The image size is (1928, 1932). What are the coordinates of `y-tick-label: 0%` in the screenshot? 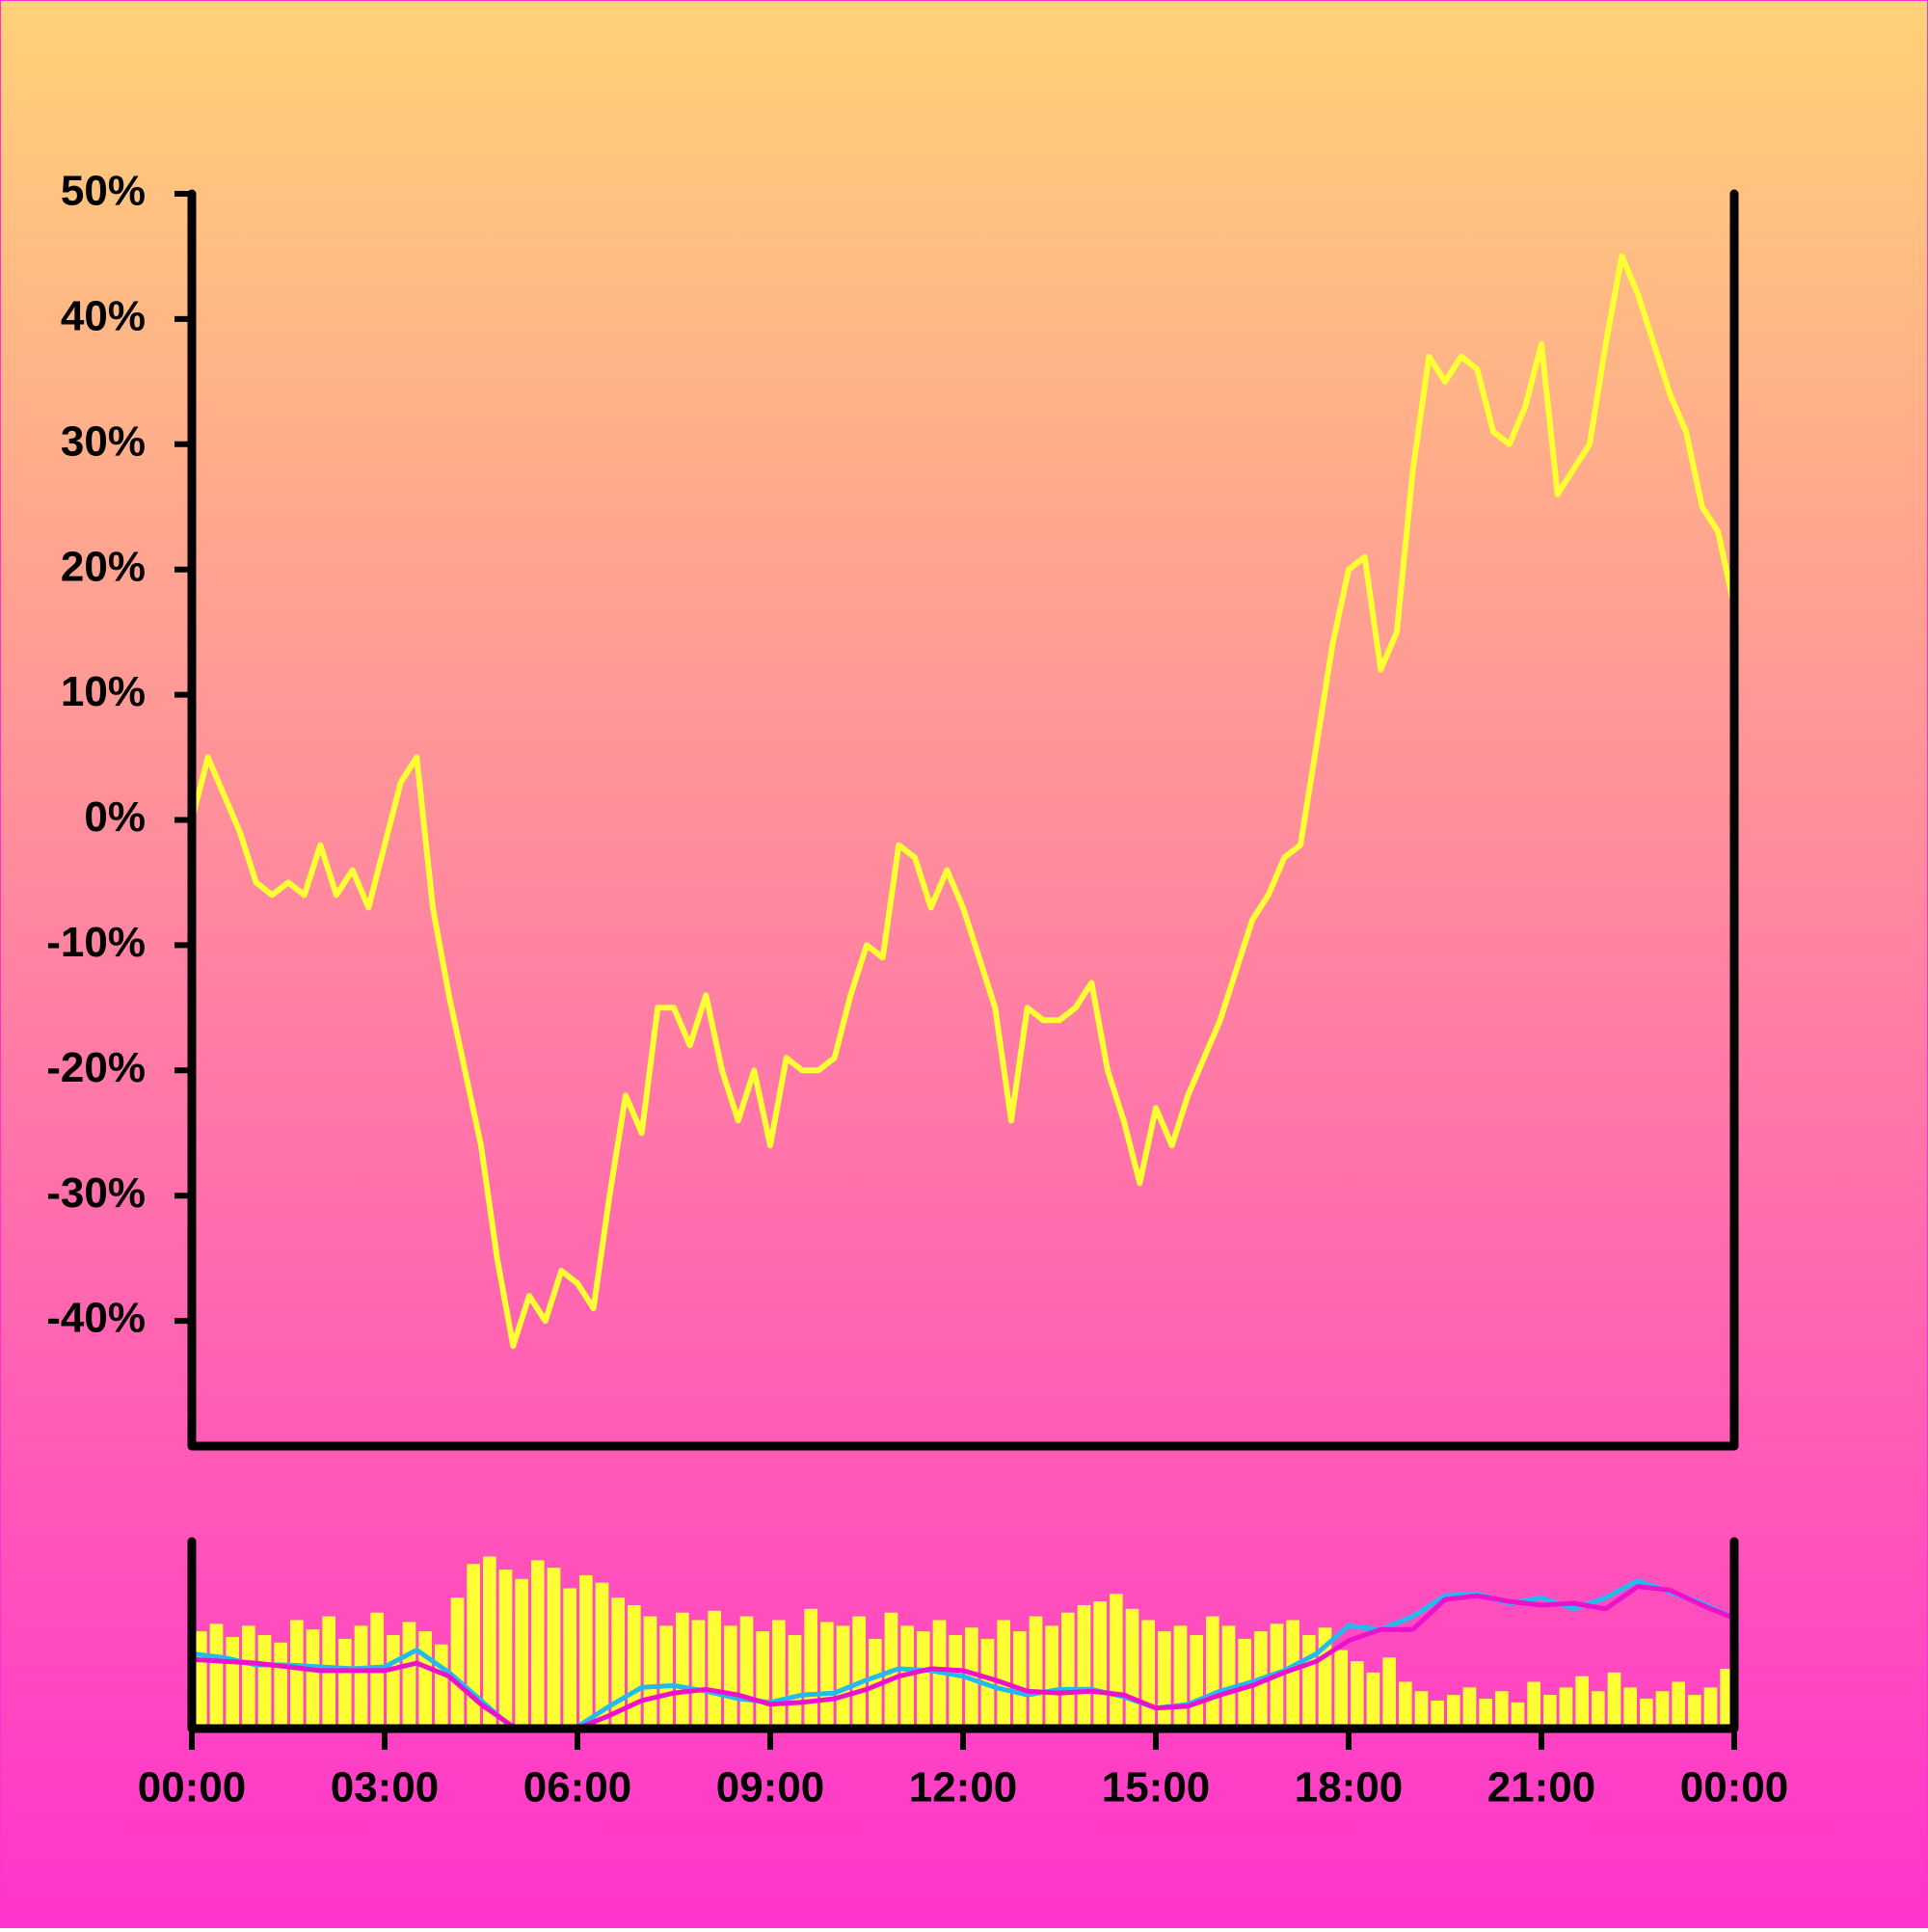 It's located at (115, 817).